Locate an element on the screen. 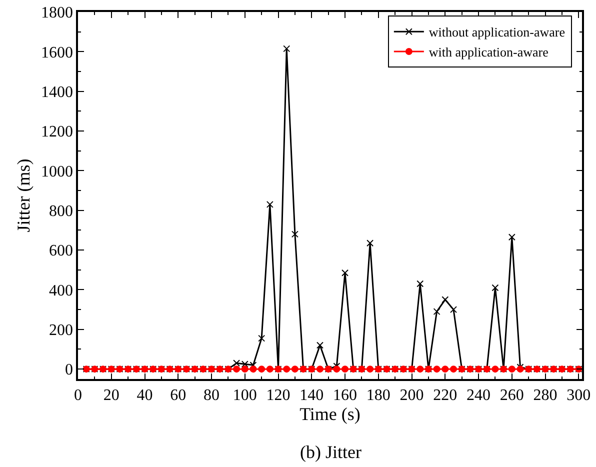 This screenshot has height=467, width=596. x-axis-title: Time (s) is located at coordinates (330, 414).